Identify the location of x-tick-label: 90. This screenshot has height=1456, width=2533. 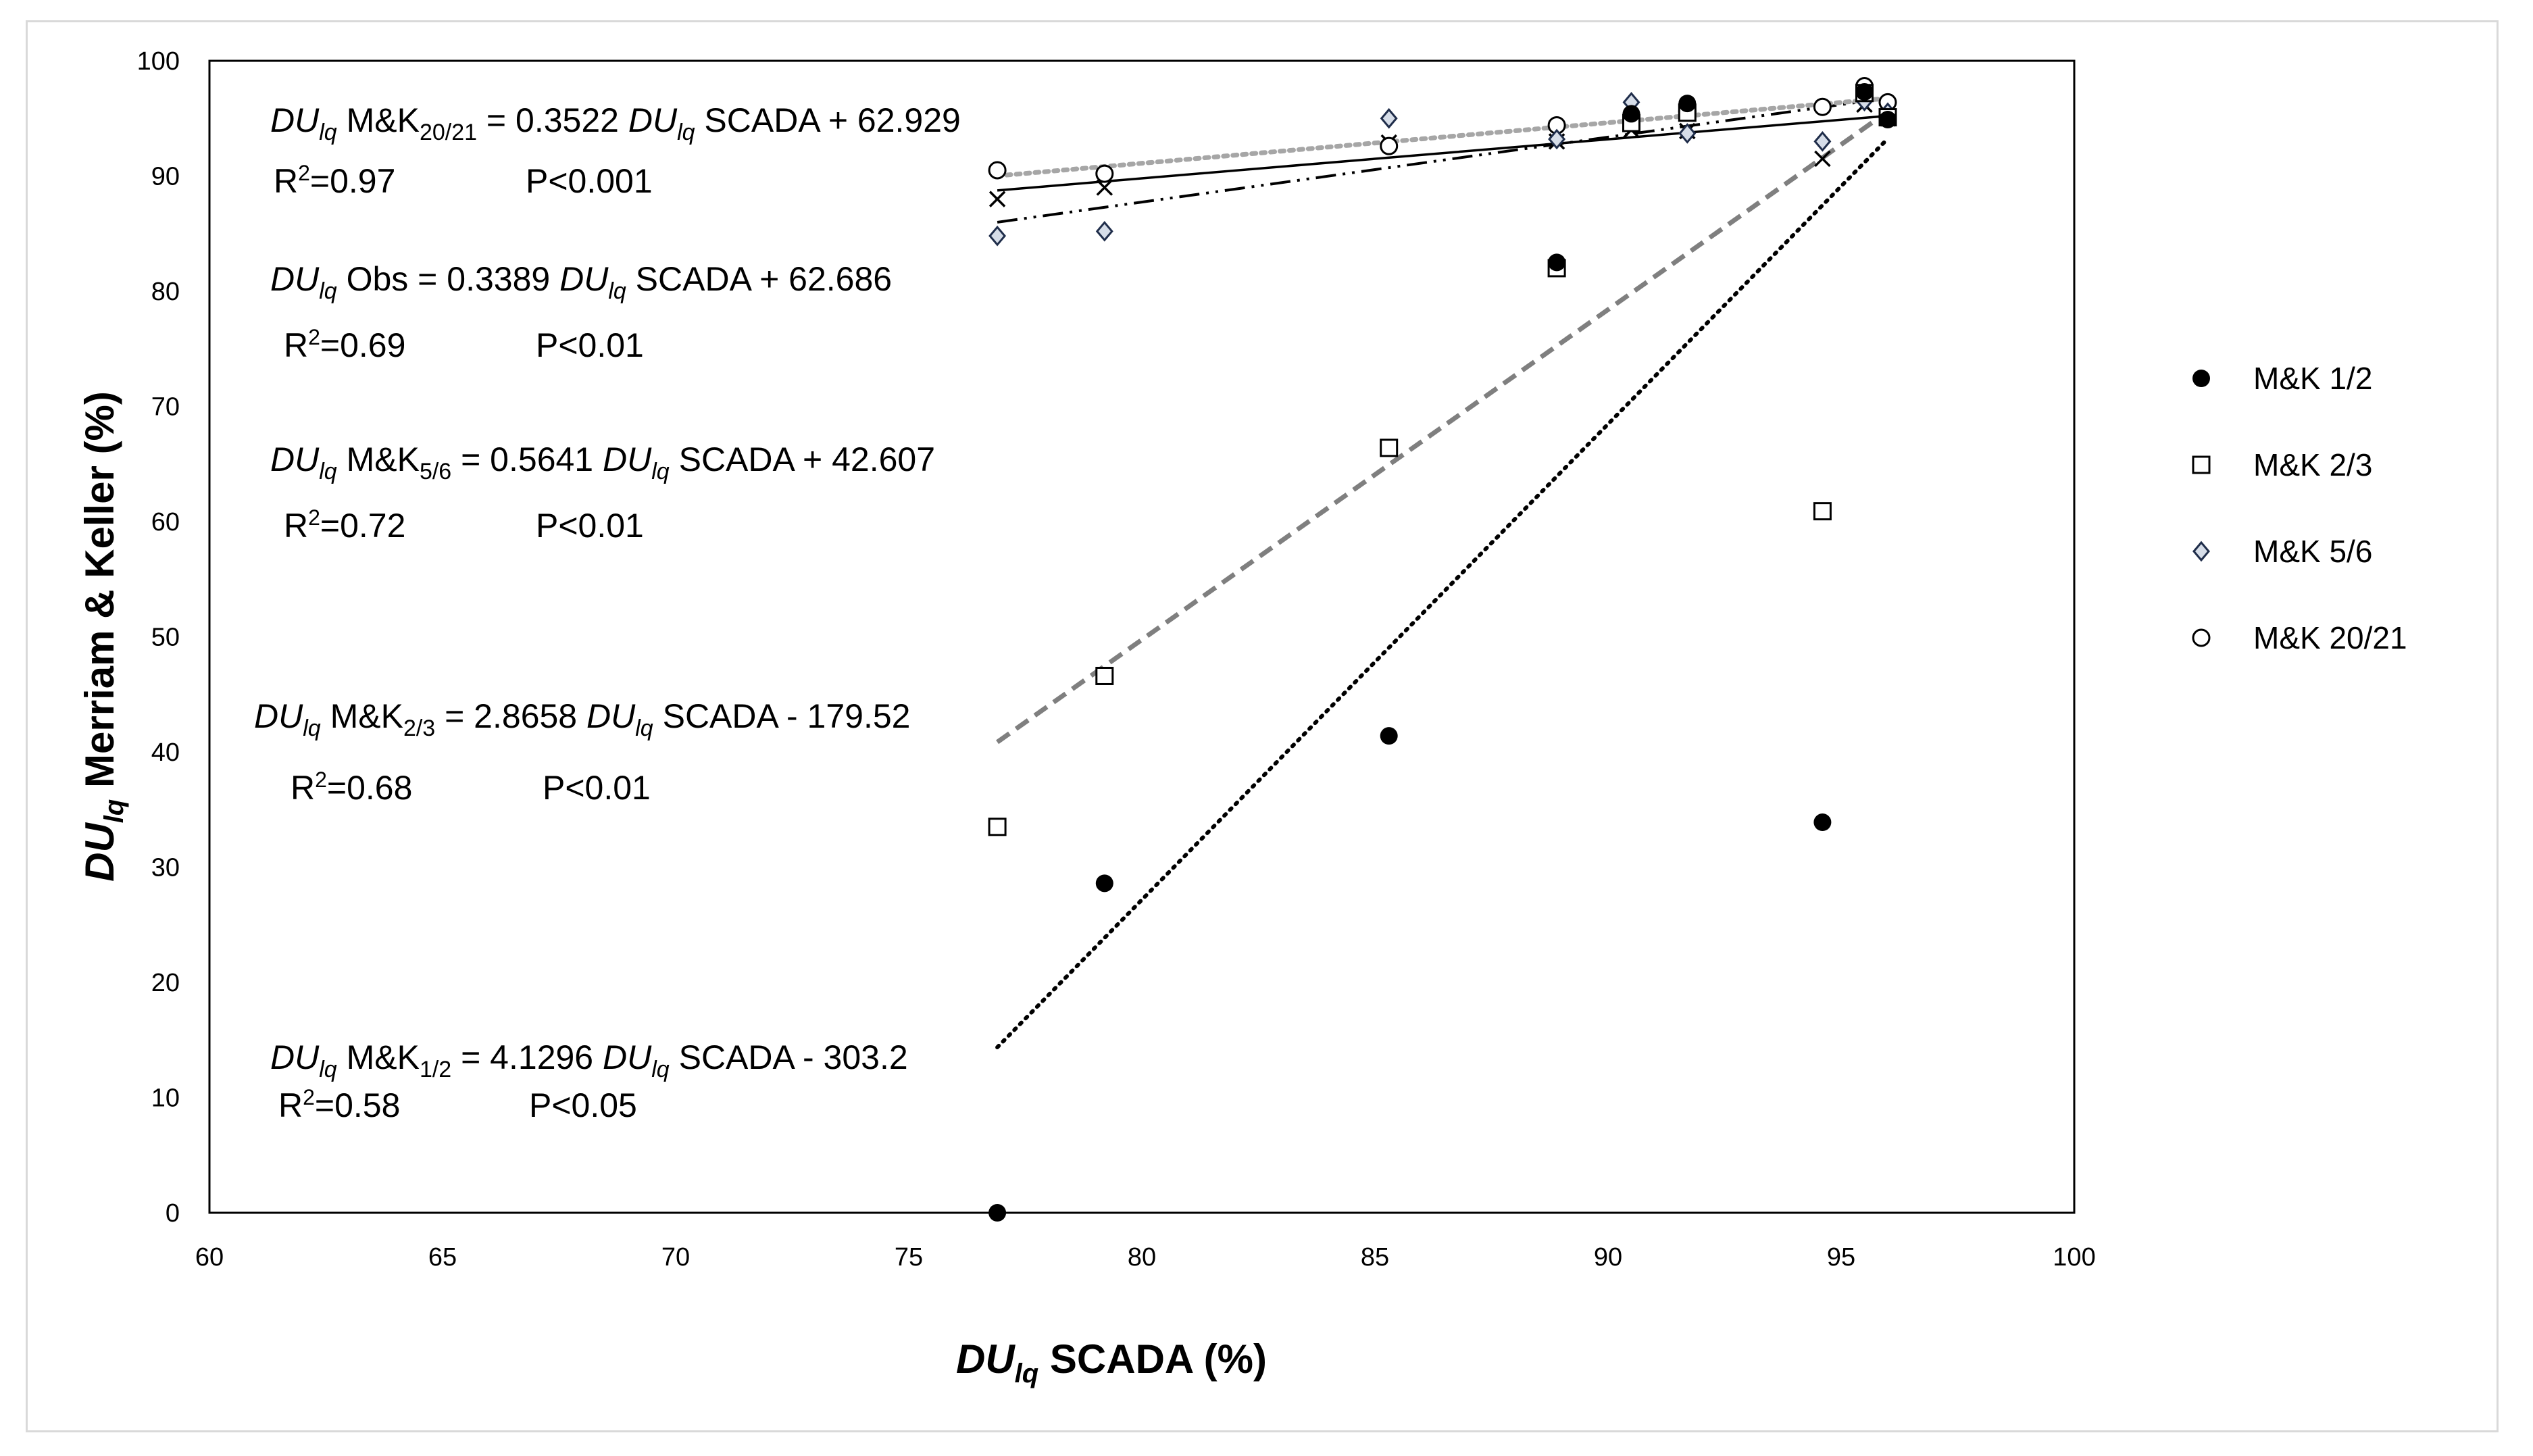
(1608, 1257).